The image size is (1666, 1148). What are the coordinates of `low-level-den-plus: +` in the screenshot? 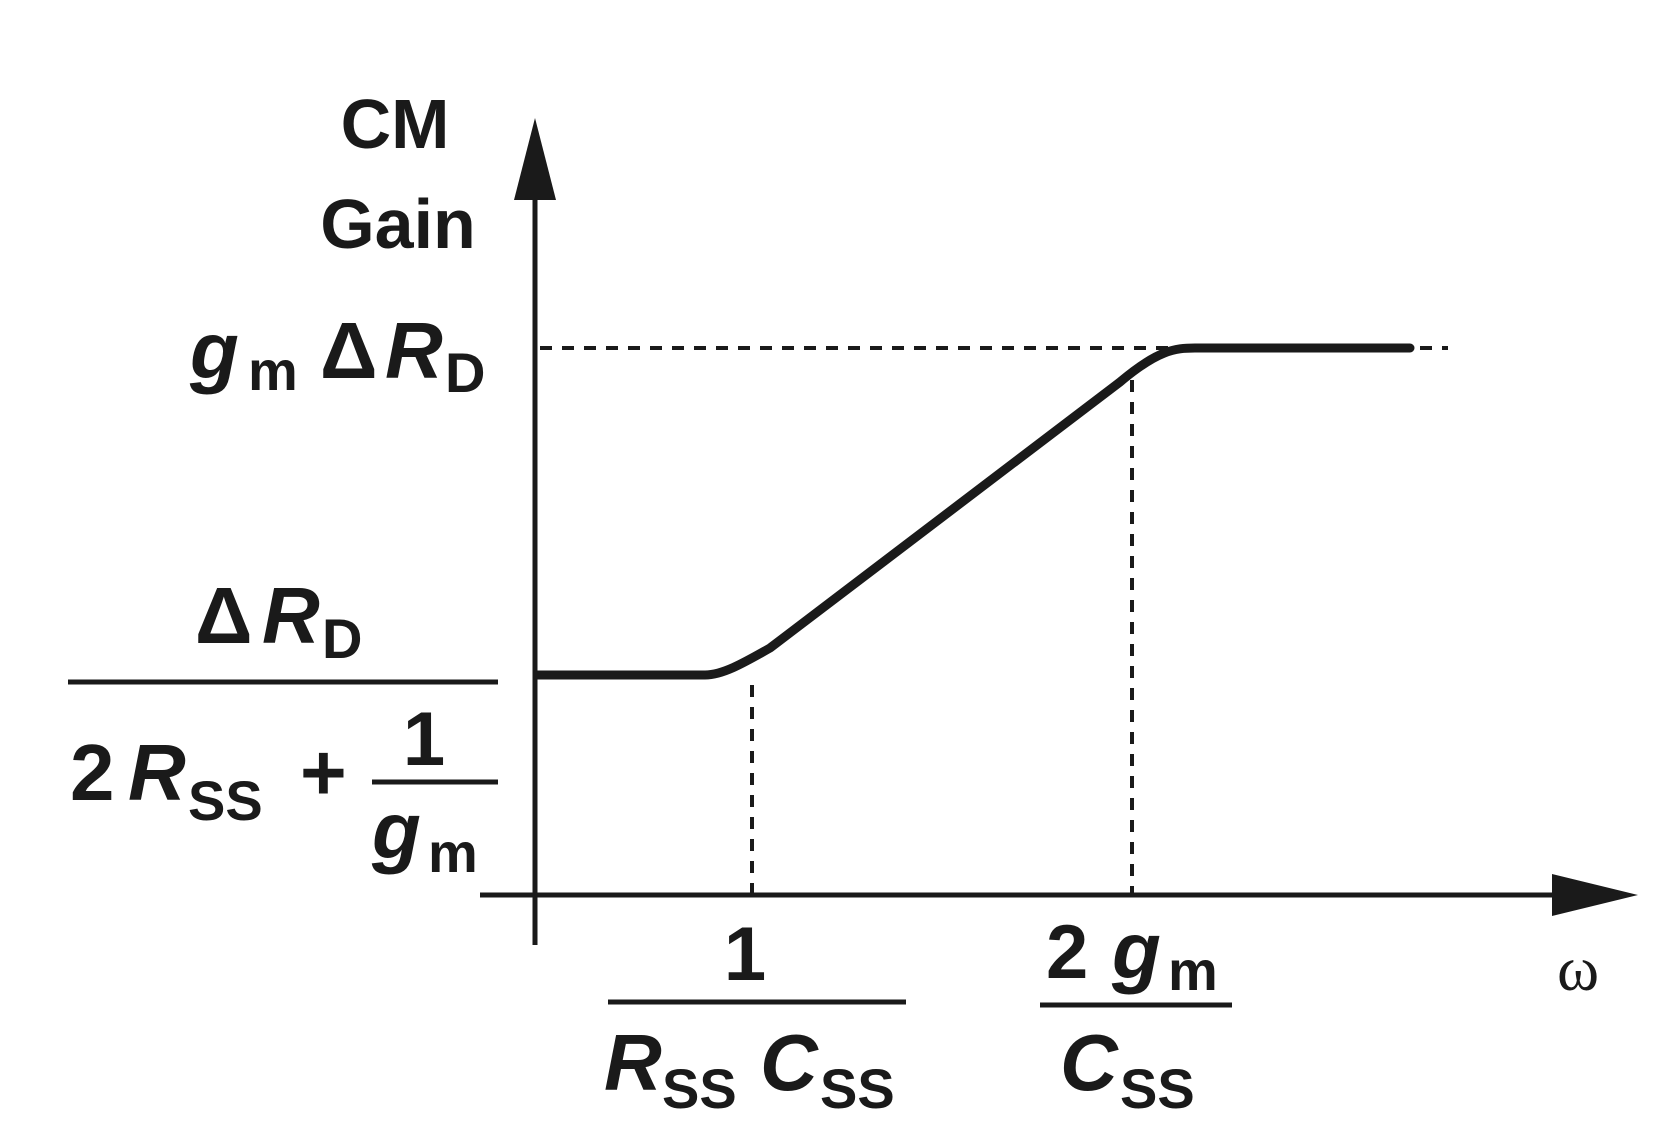 It's located at (323, 772).